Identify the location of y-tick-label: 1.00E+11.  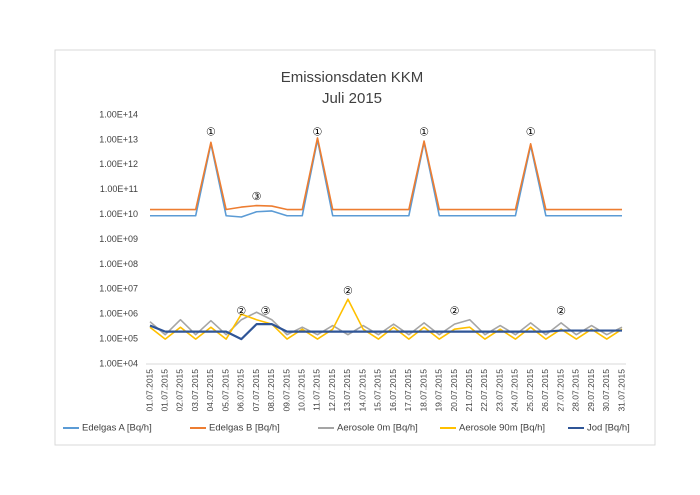
(119, 189).